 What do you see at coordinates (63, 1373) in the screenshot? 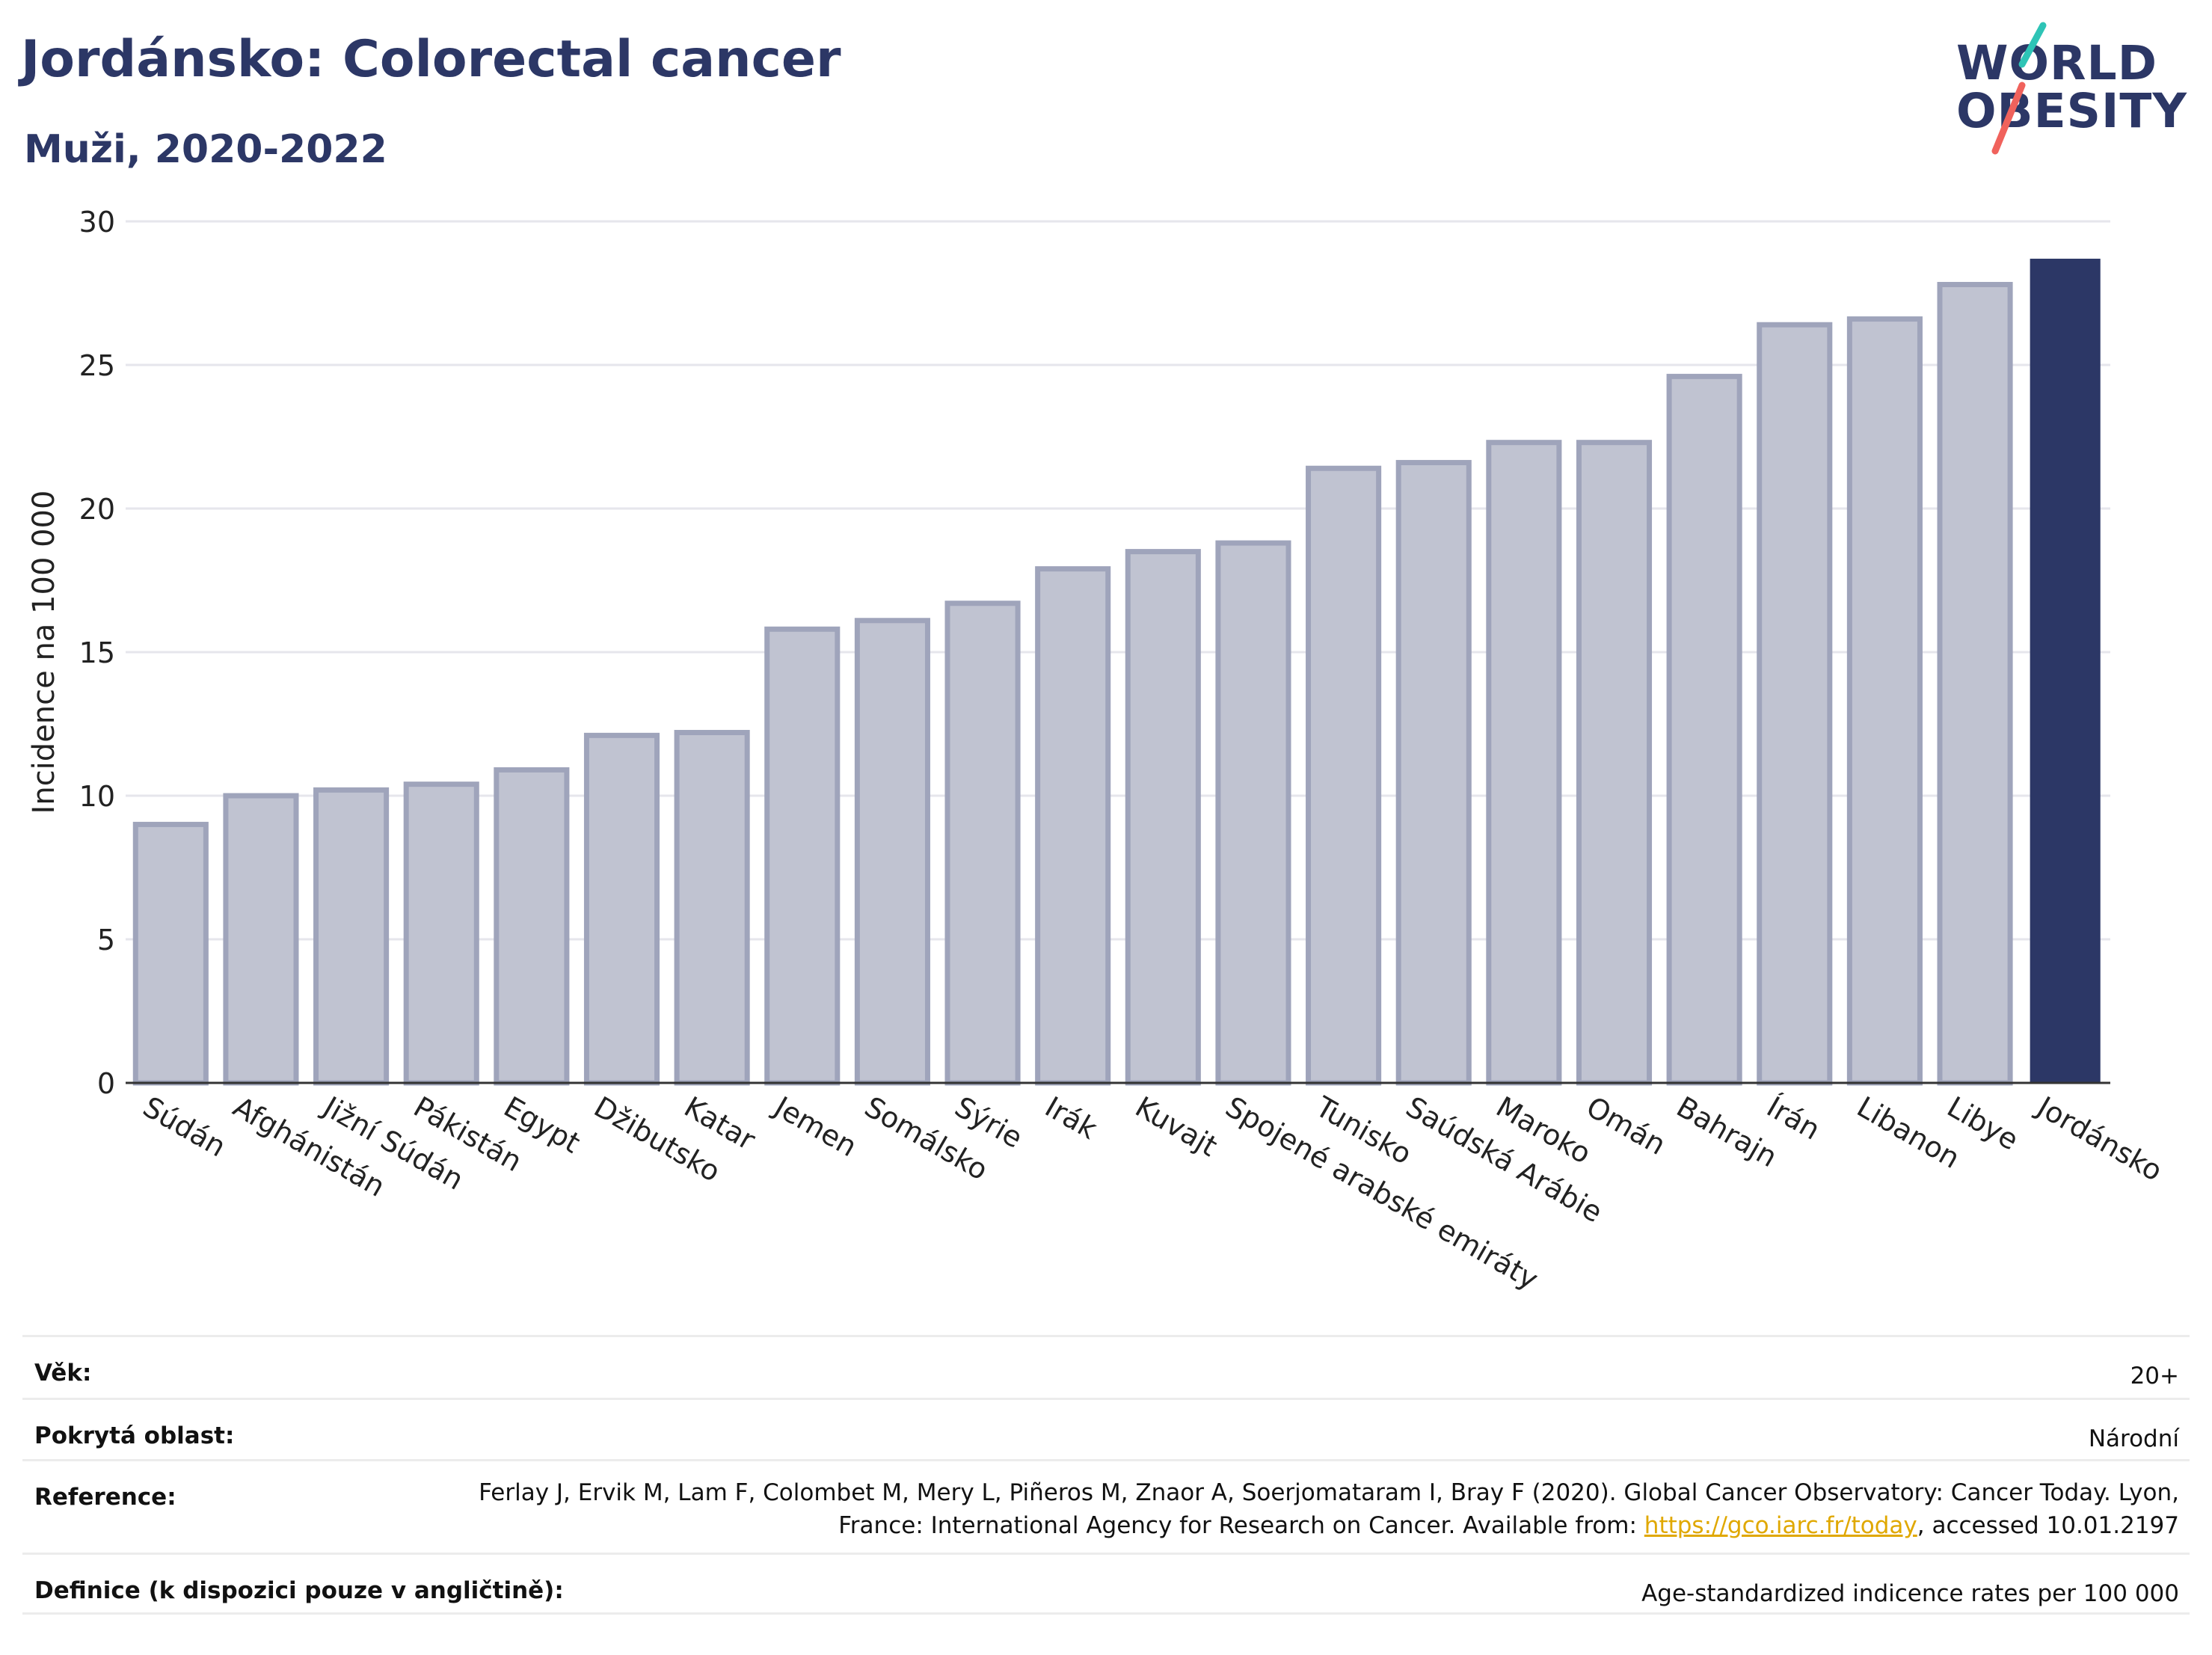
I see `age-label: Věk:` at bounding box center [63, 1373].